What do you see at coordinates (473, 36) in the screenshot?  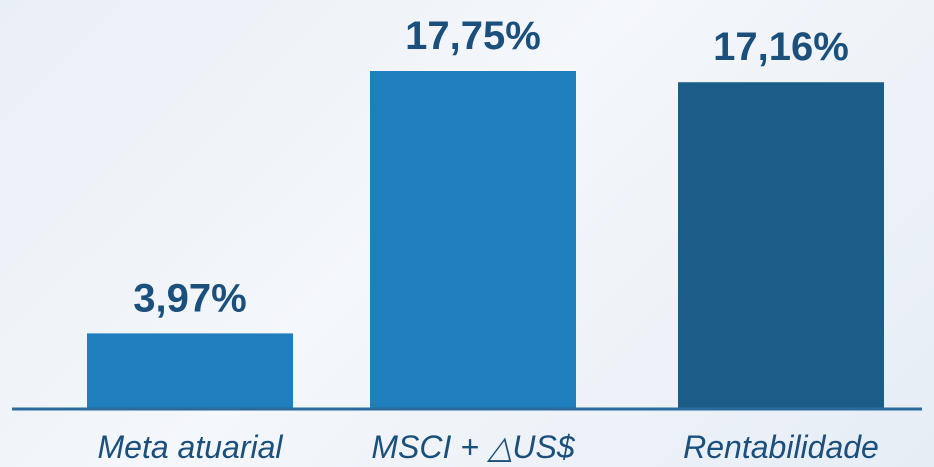 I see `value-label-2: 17,75%` at bounding box center [473, 36].